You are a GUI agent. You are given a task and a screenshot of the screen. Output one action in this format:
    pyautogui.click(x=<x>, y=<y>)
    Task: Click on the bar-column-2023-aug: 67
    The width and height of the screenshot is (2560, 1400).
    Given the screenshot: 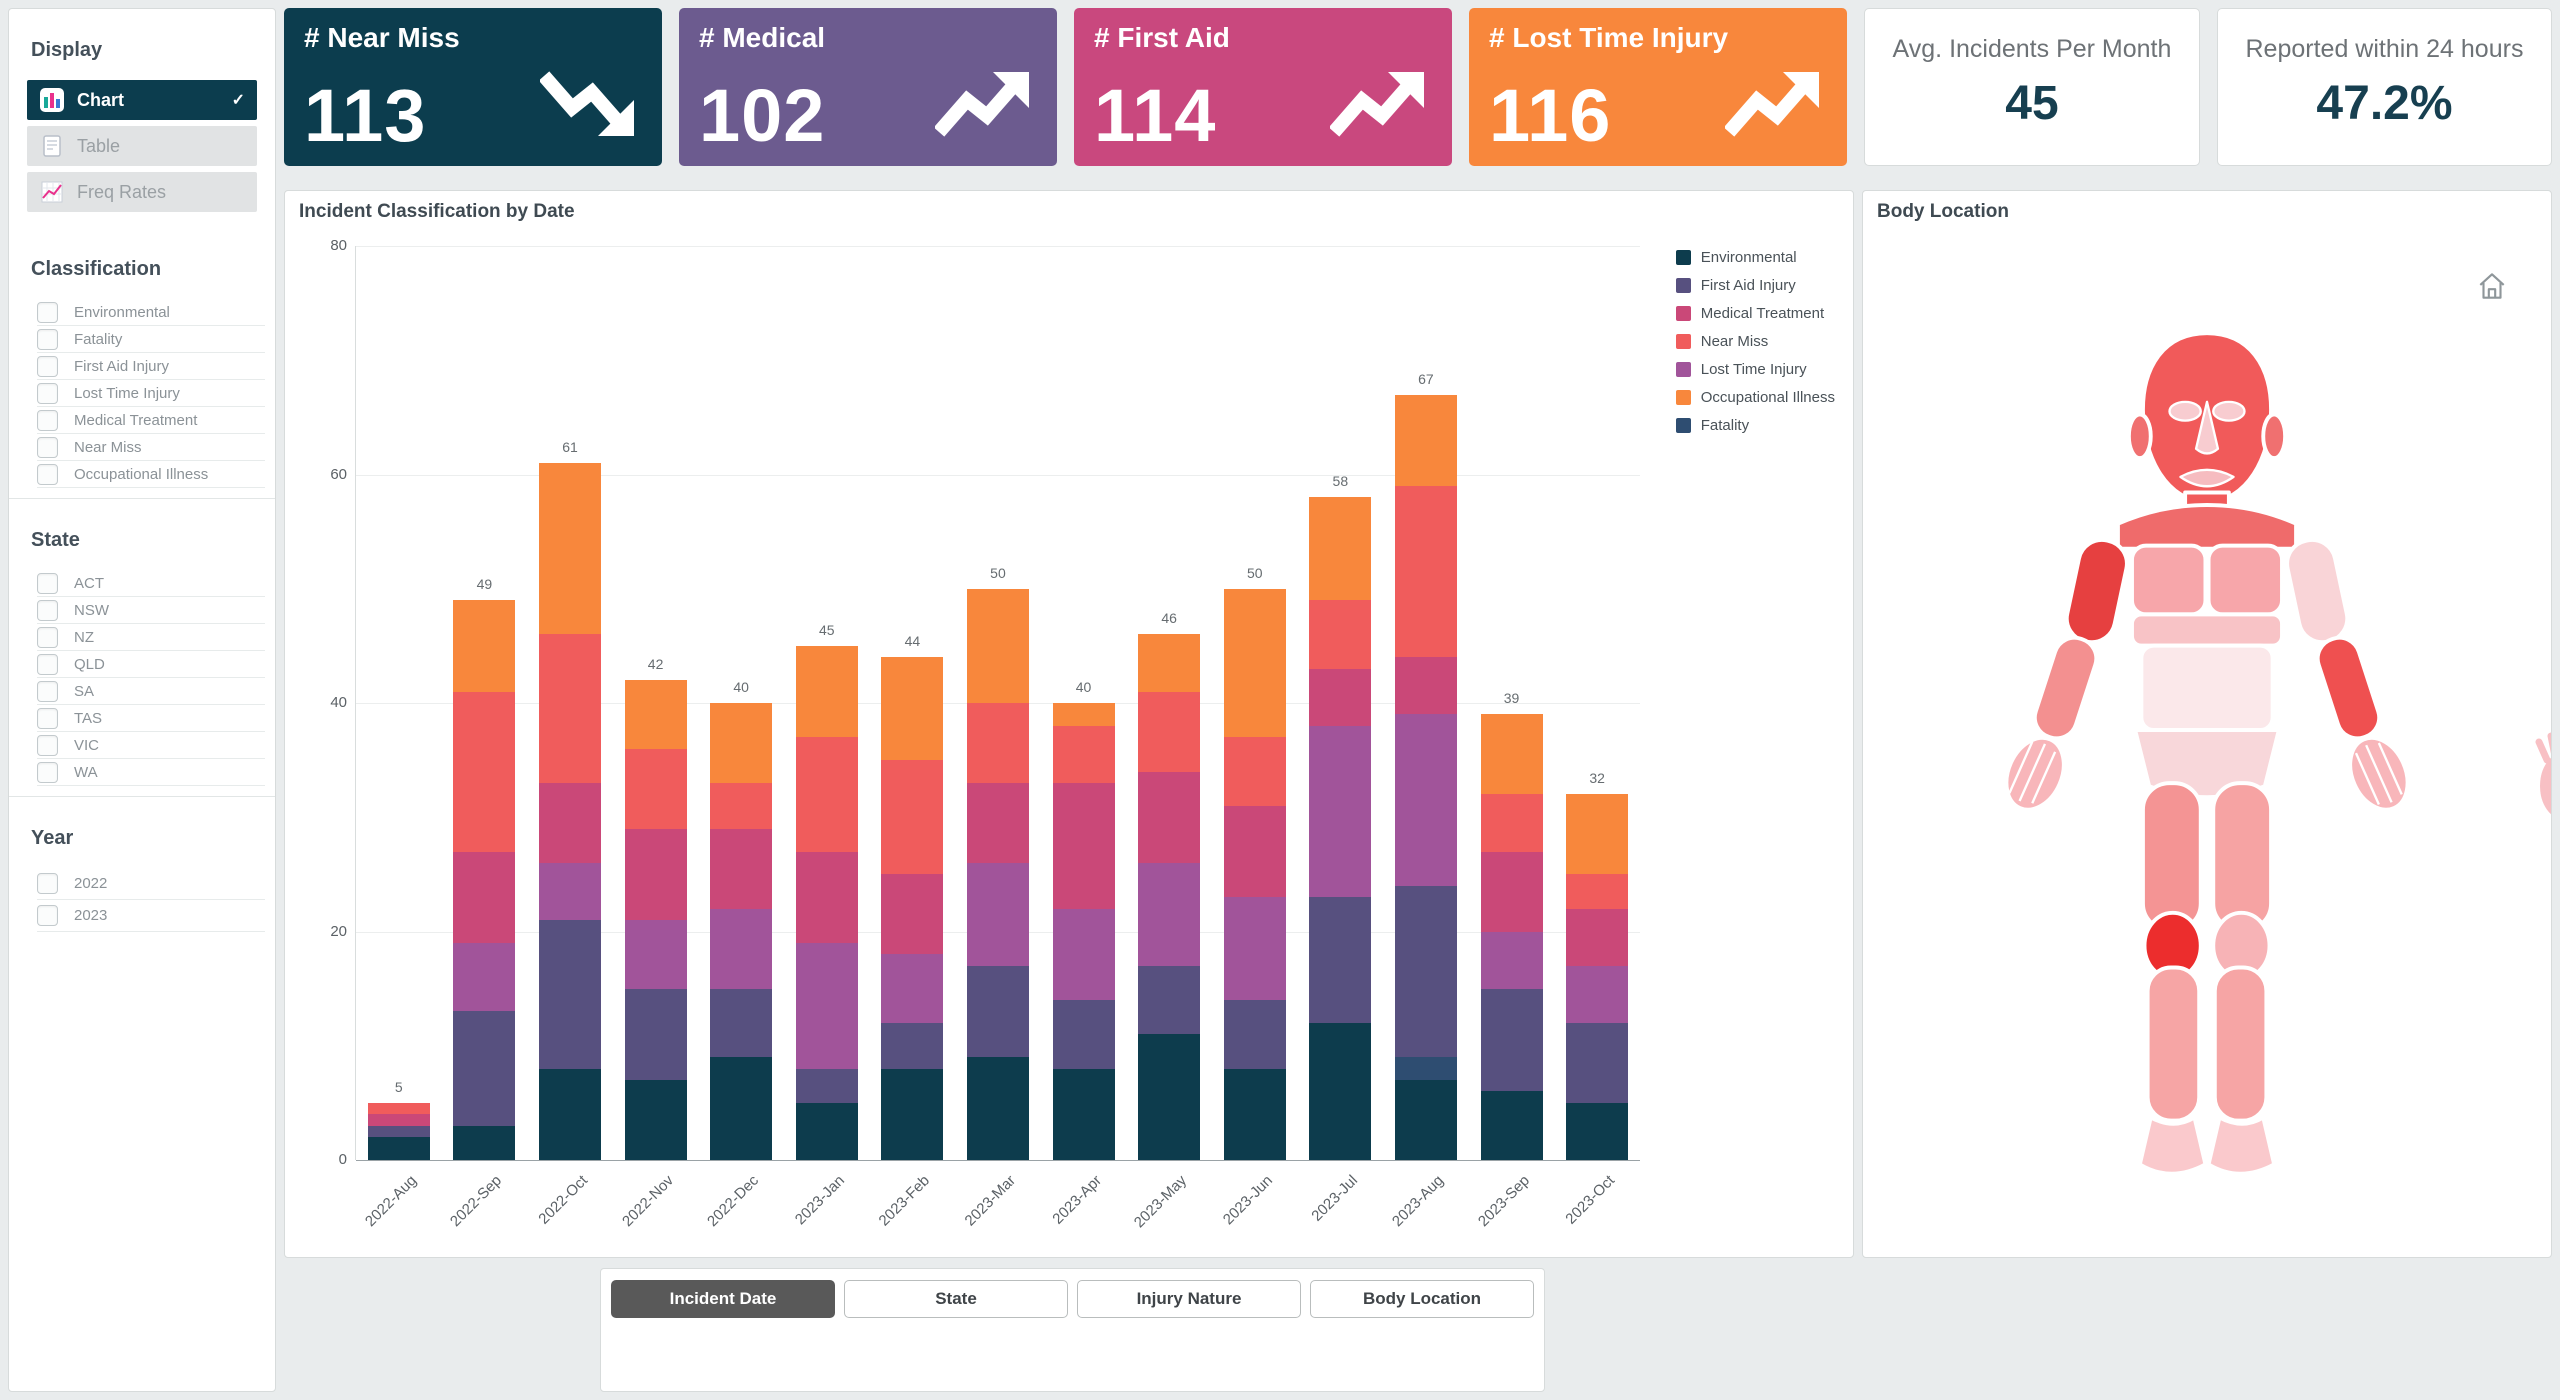 What is the action you would take?
    pyautogui.click(x=1426, y=703)
    